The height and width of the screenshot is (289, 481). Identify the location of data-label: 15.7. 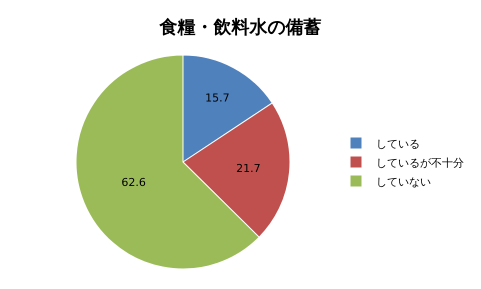
(217, 98).